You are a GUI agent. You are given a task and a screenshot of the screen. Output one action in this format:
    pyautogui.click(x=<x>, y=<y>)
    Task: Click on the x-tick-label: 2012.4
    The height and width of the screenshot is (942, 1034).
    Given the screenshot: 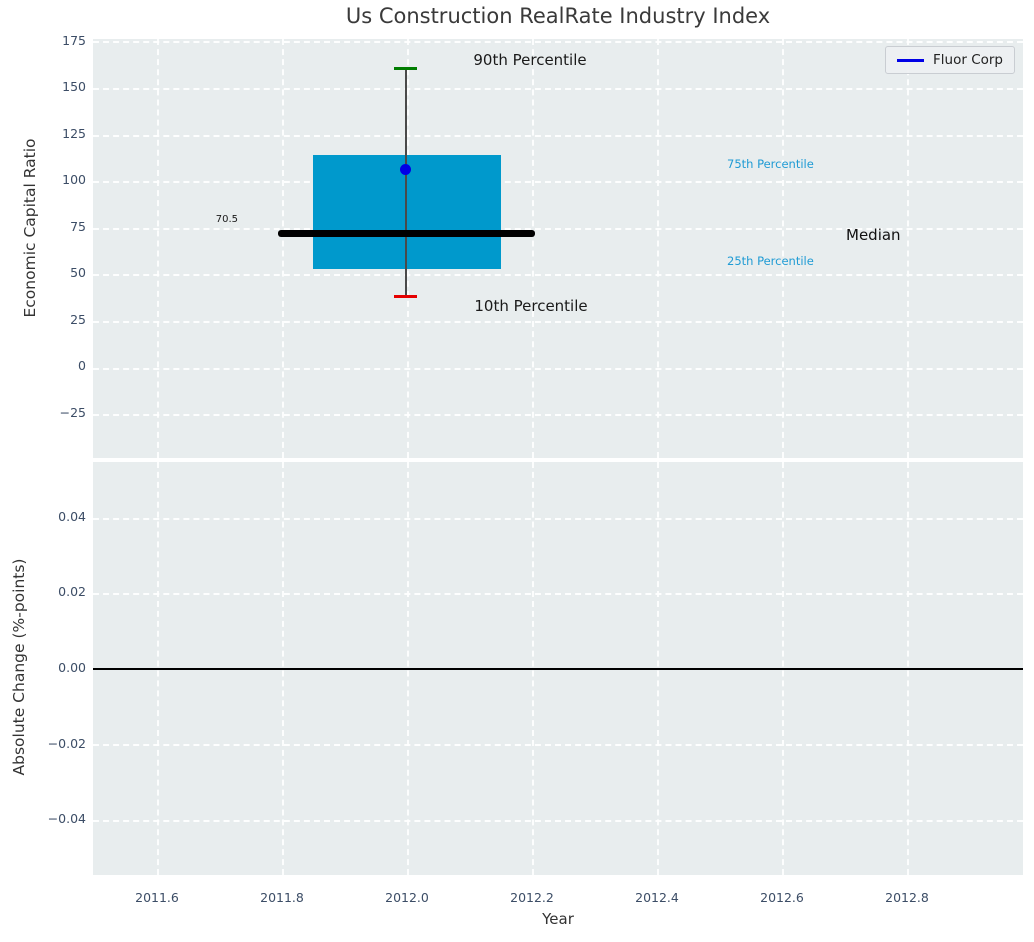 What is the action you would take?
    pyautogui.click(x=657, y=897)
    